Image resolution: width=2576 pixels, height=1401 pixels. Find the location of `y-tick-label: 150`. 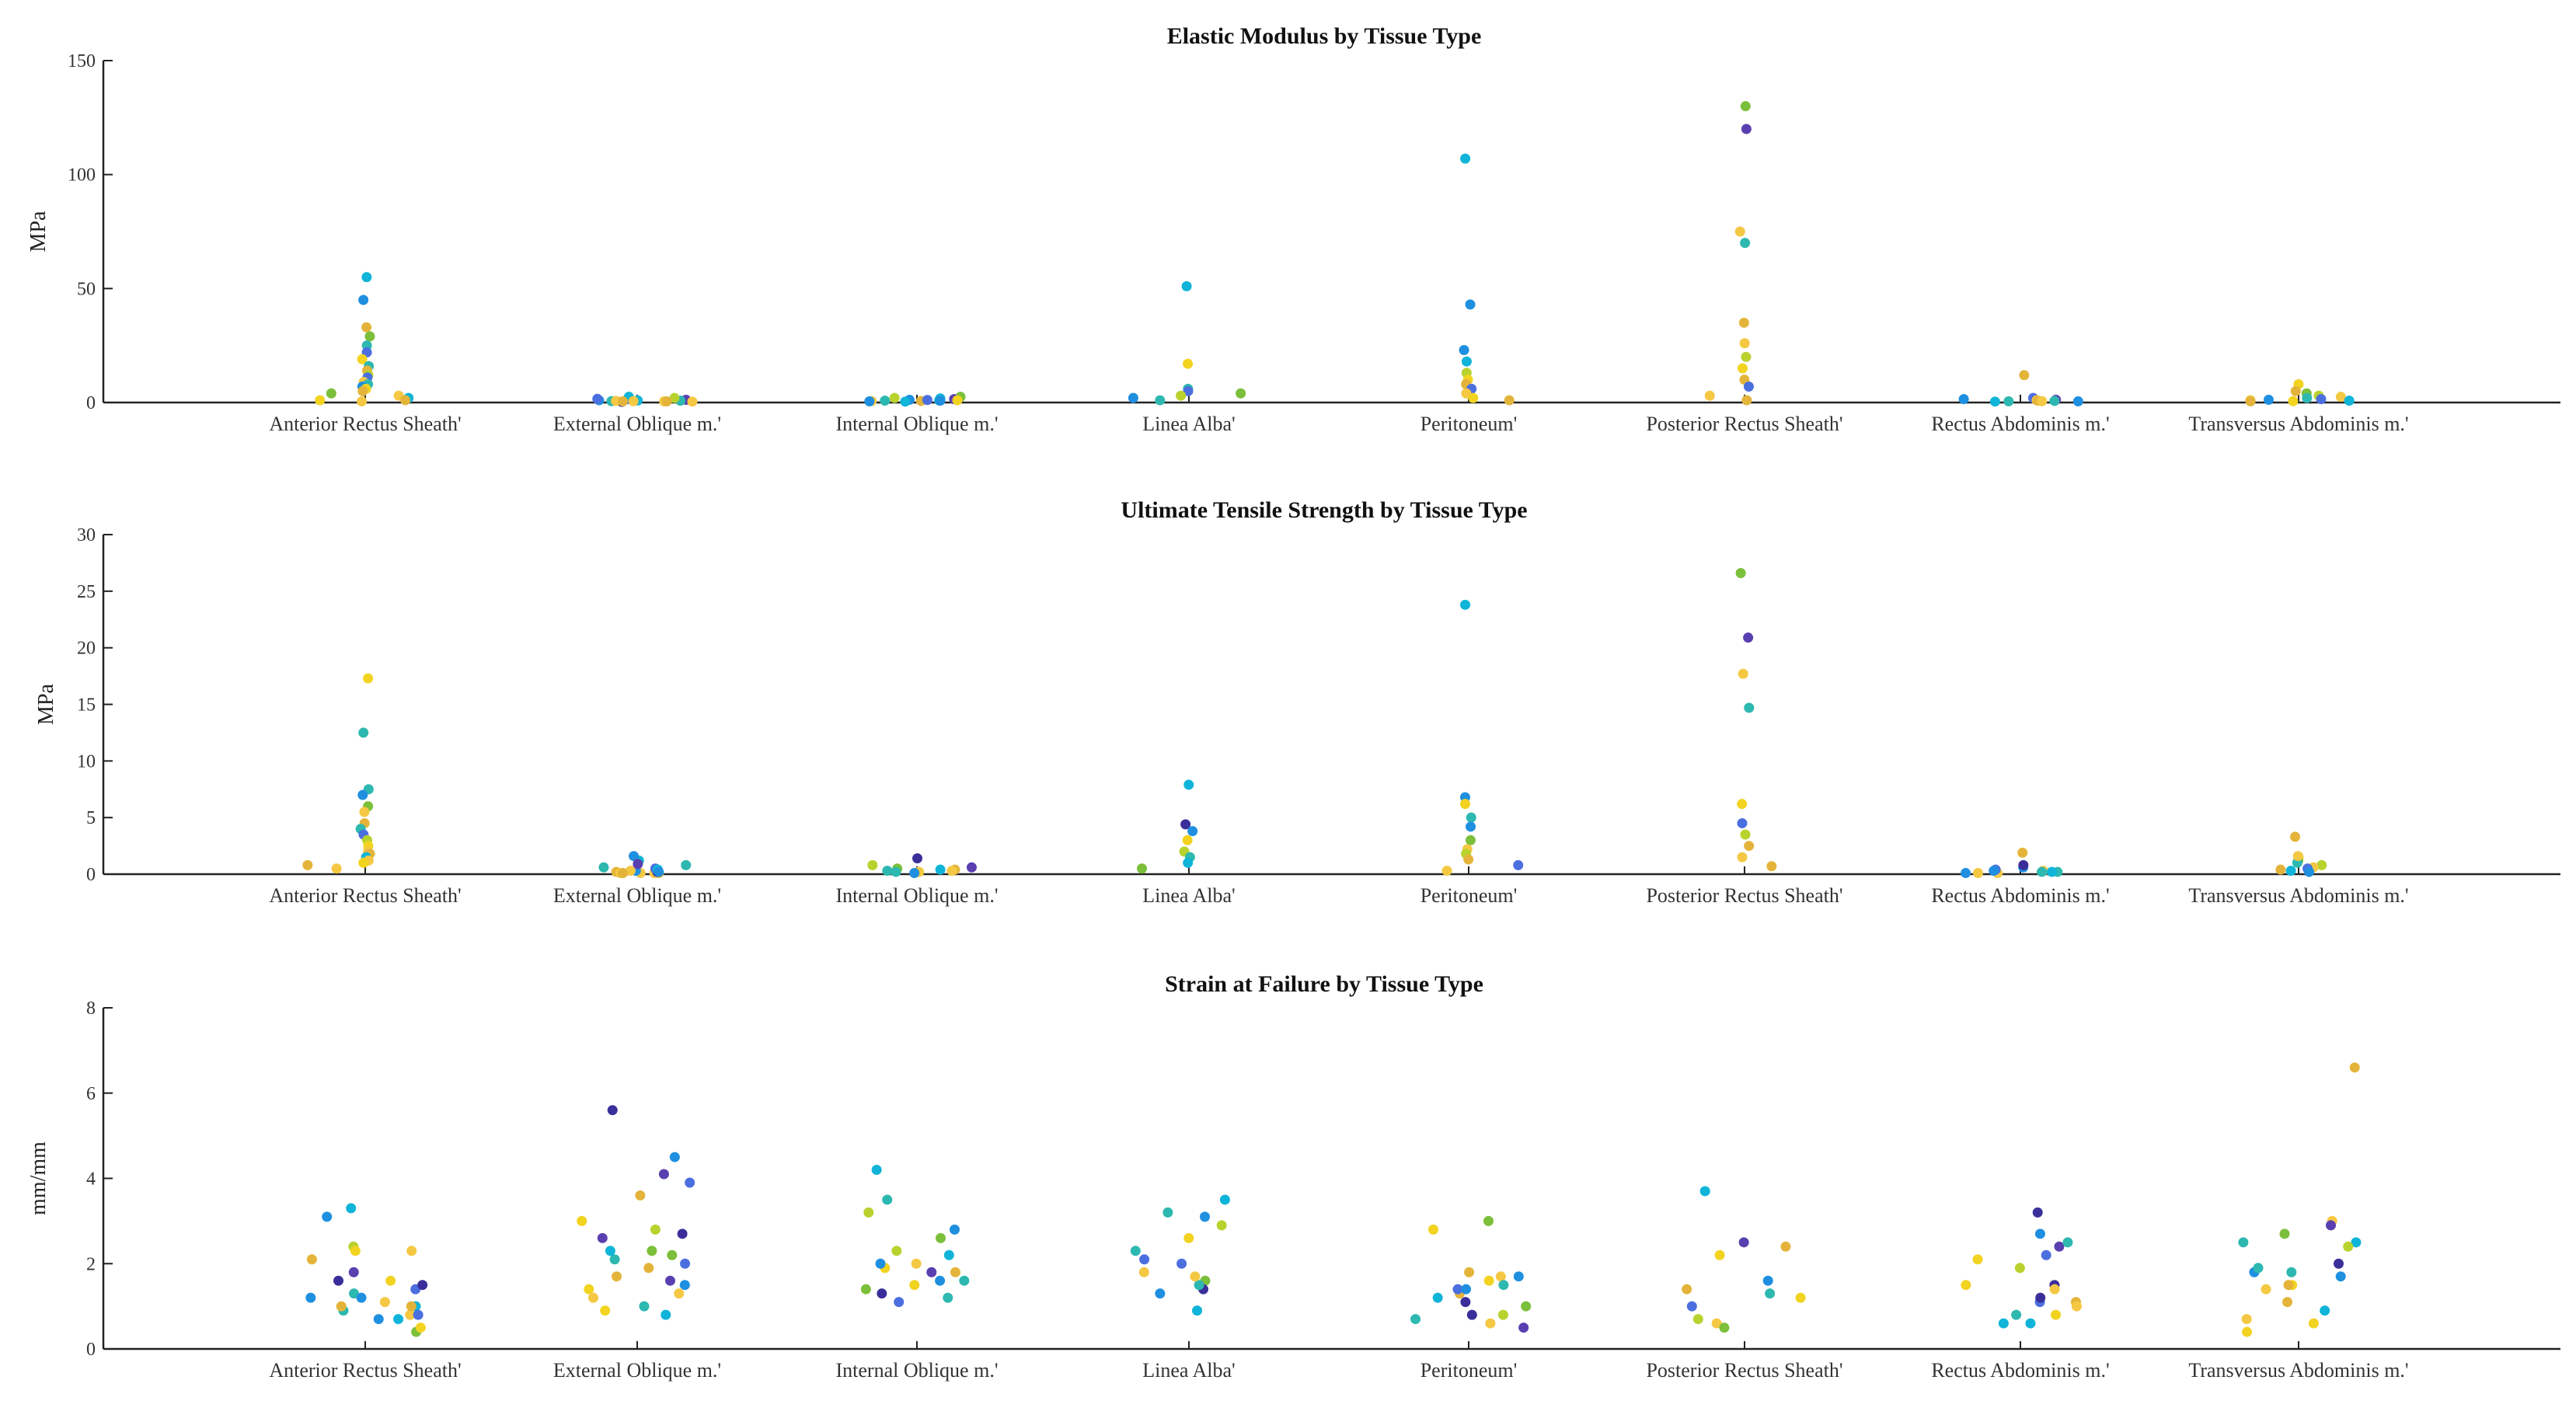

y-tick-label: 150 is located at coordinates (82, 61).